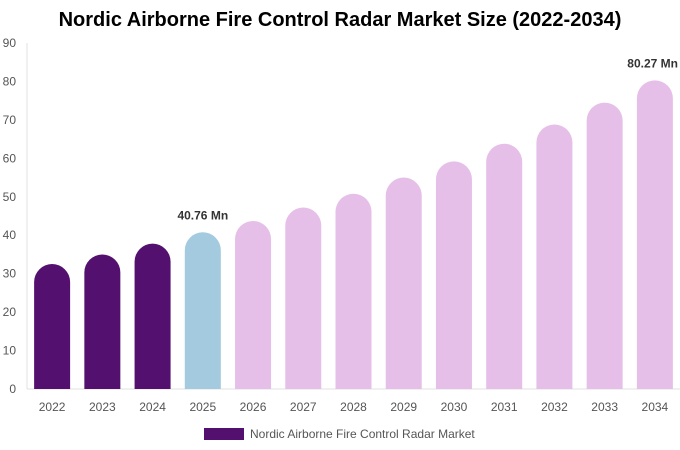  What do you see at coordinates (604, 245) in the screenshot?
I see `bar-2033` at bounding box center [604, 245].